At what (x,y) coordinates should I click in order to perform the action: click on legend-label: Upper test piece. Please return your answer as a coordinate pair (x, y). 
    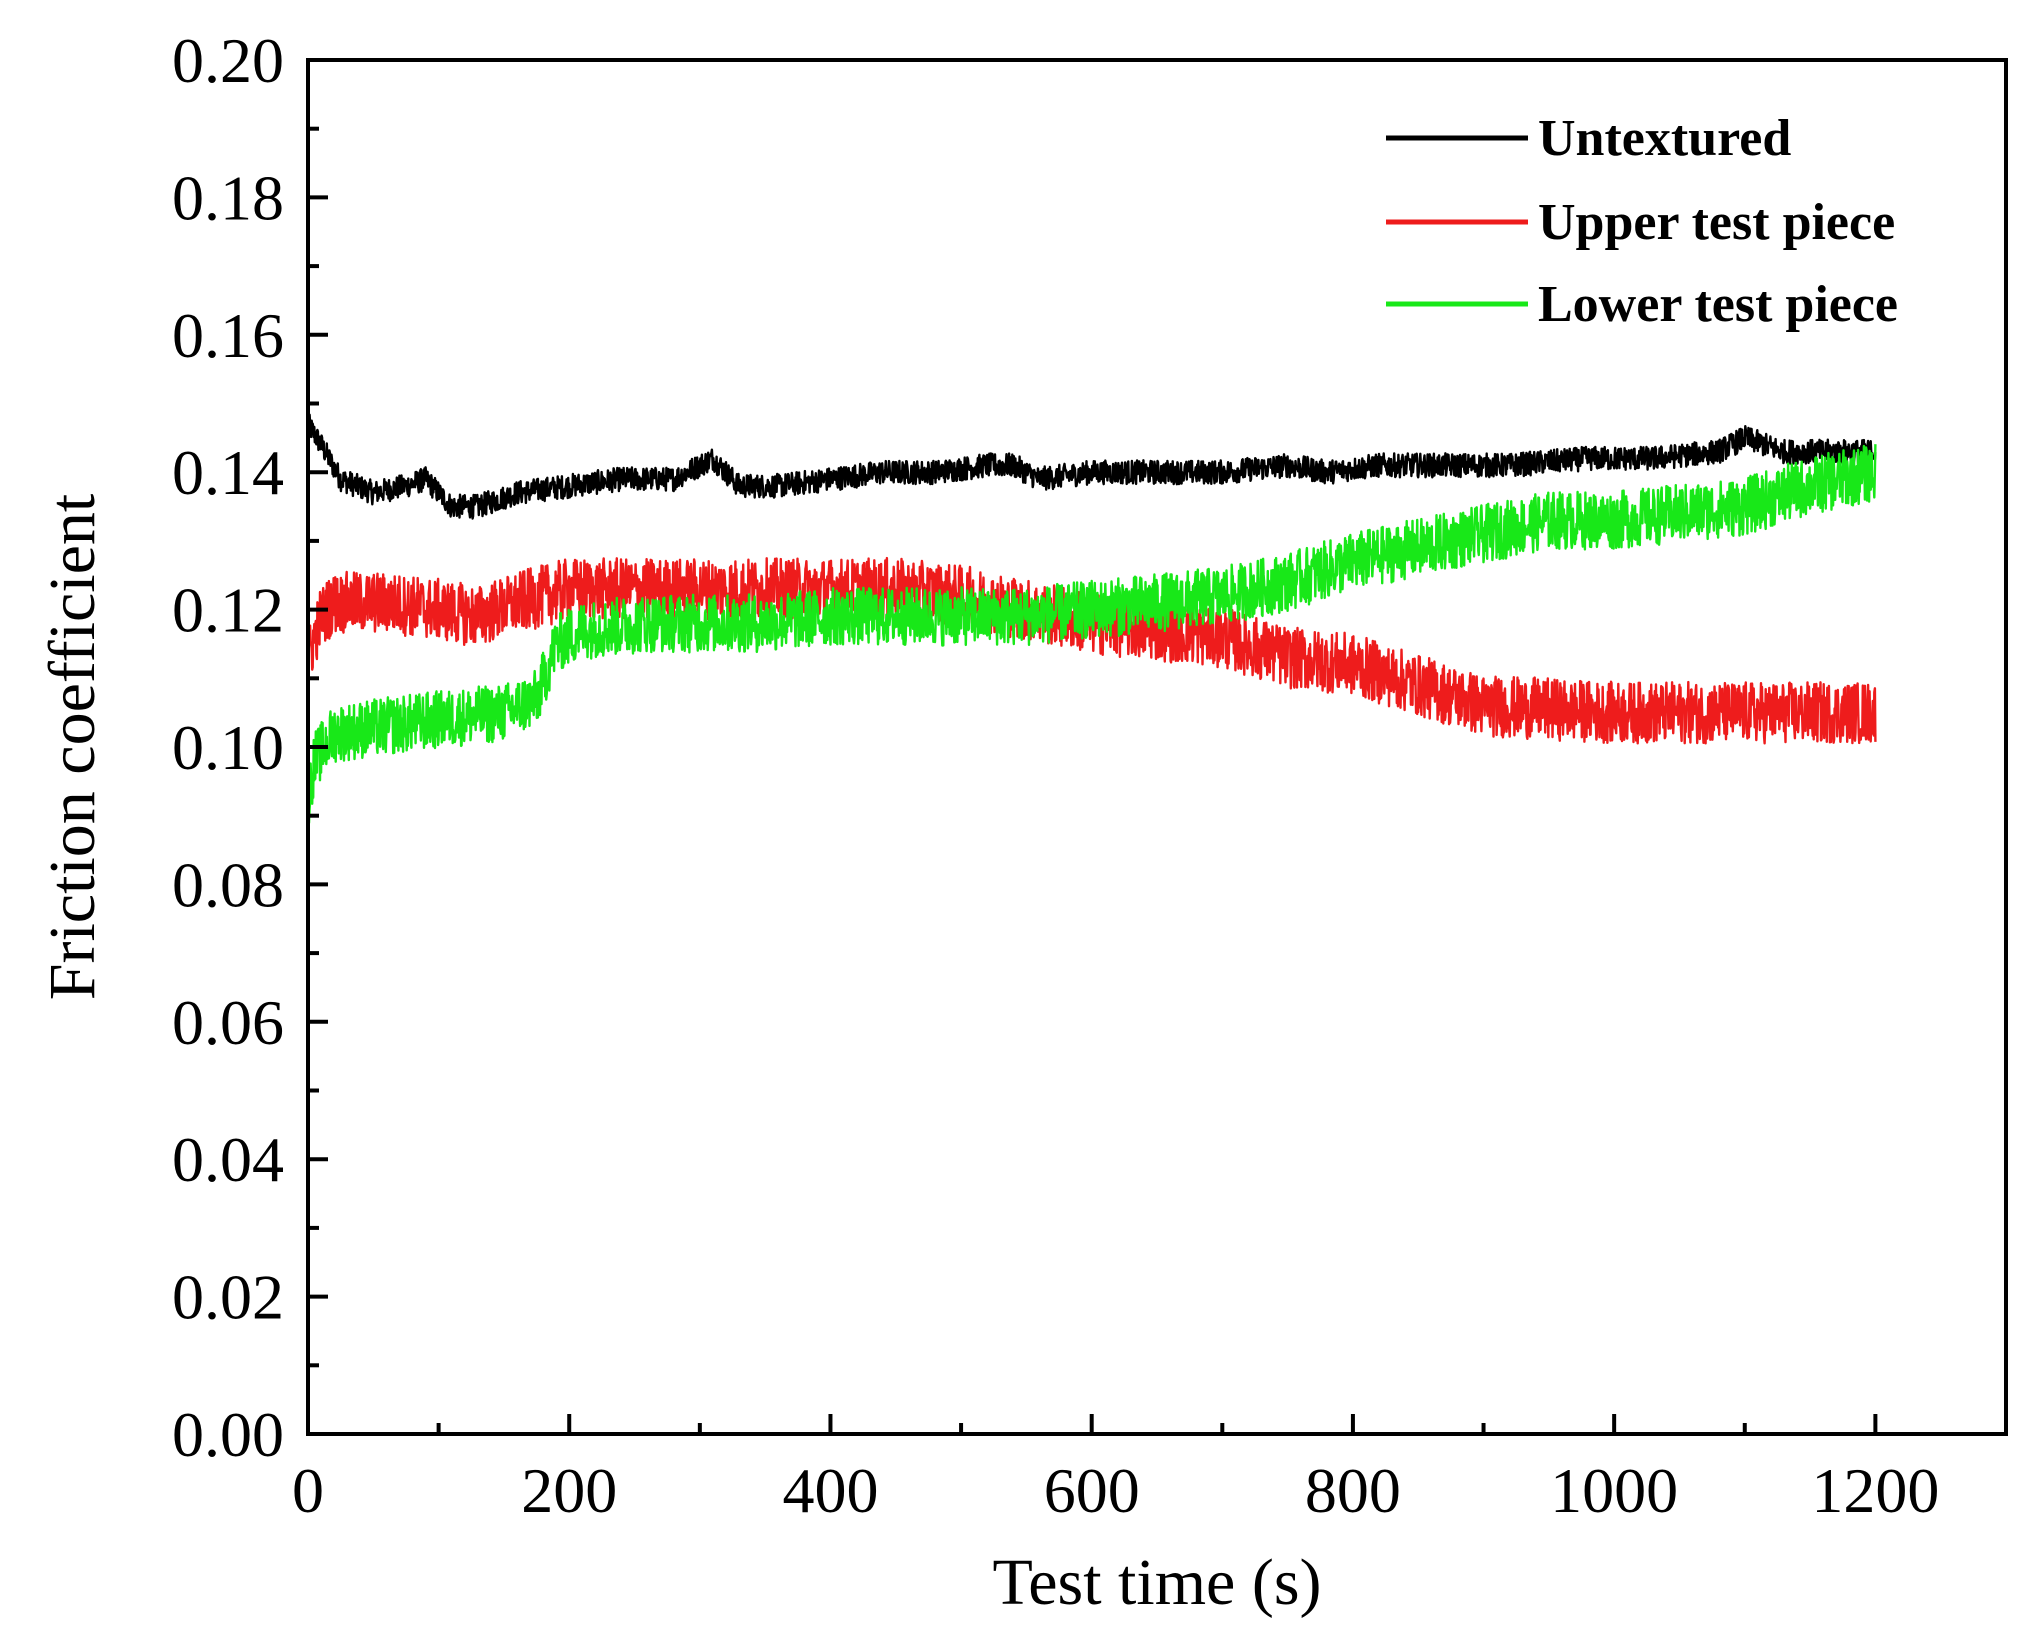
    Looking at the image, I should click on (1716, 222).